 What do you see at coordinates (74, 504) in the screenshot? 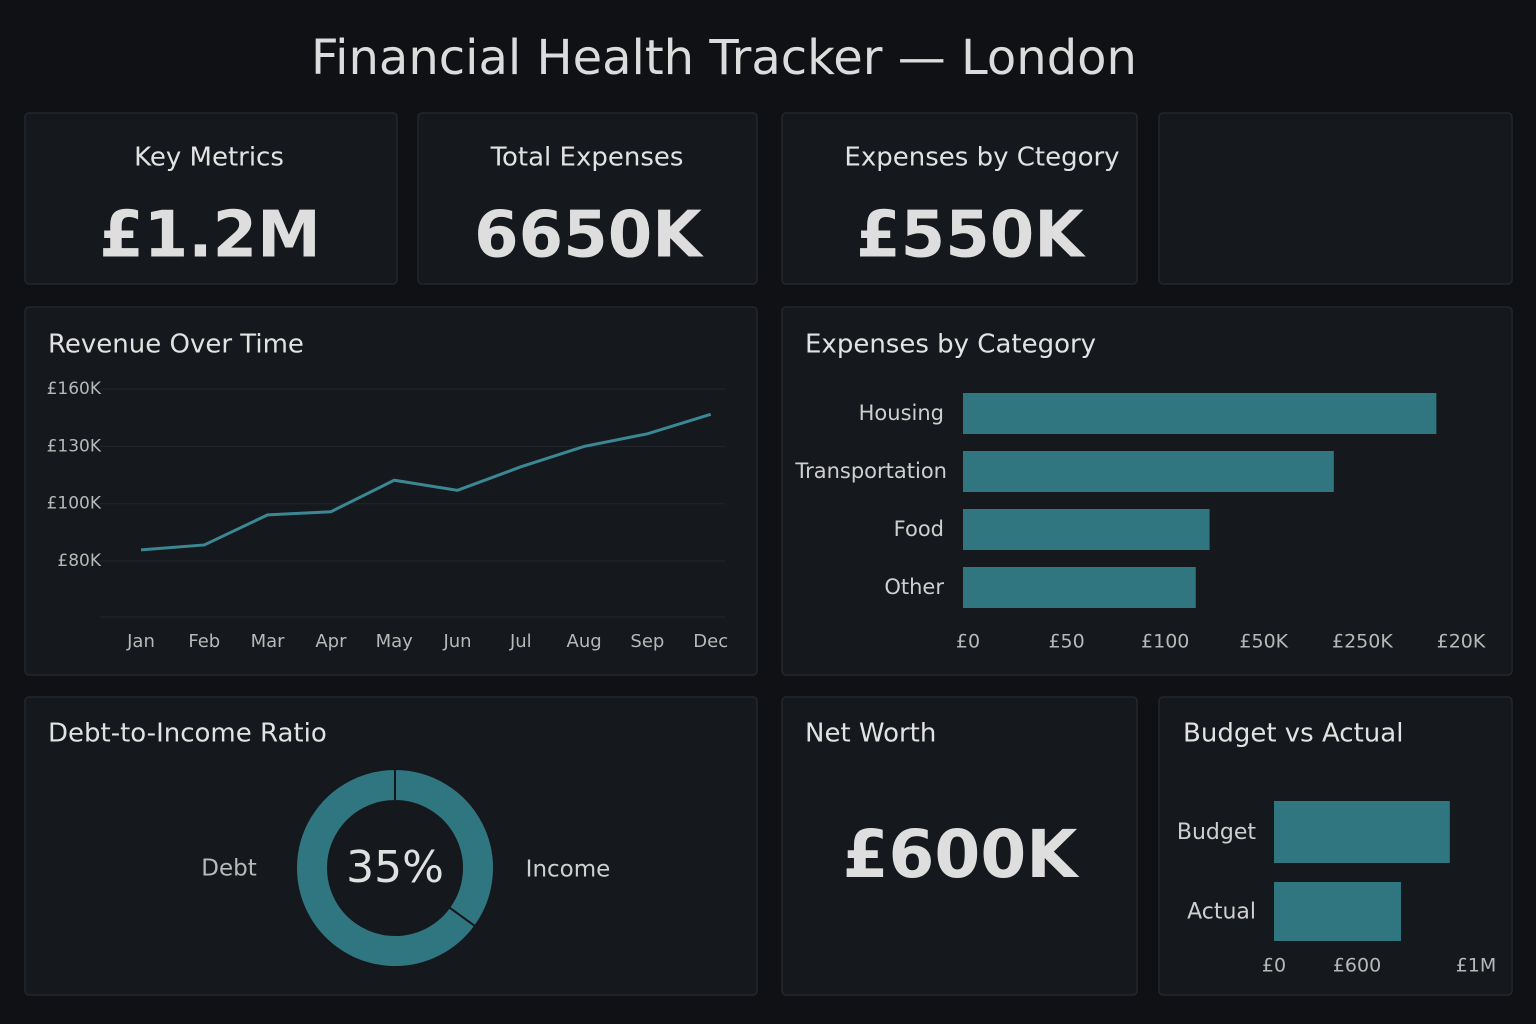
I see `y-tick-label: £100K` at bounding box center [74, 504].